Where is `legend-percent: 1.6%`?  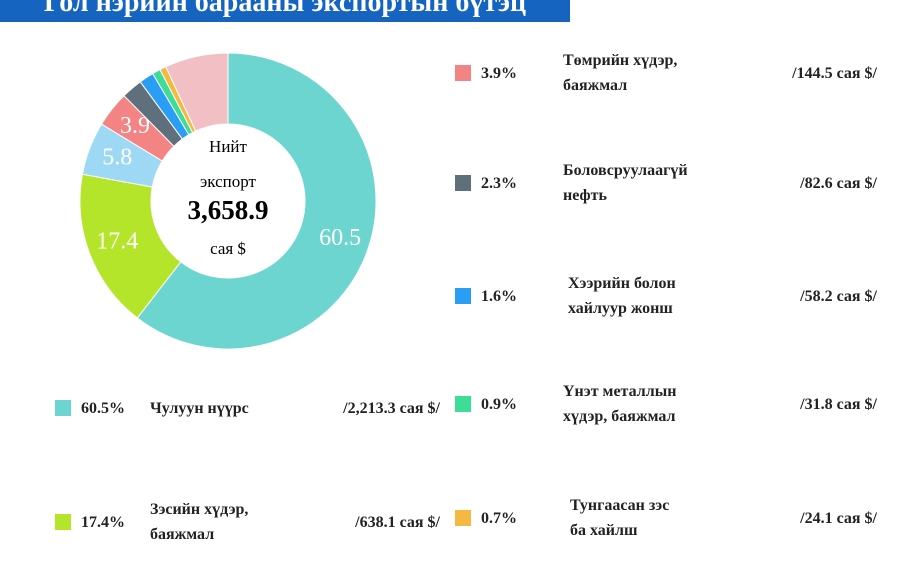 legend-percent: 1.6% is located at coordinates (499, 296).